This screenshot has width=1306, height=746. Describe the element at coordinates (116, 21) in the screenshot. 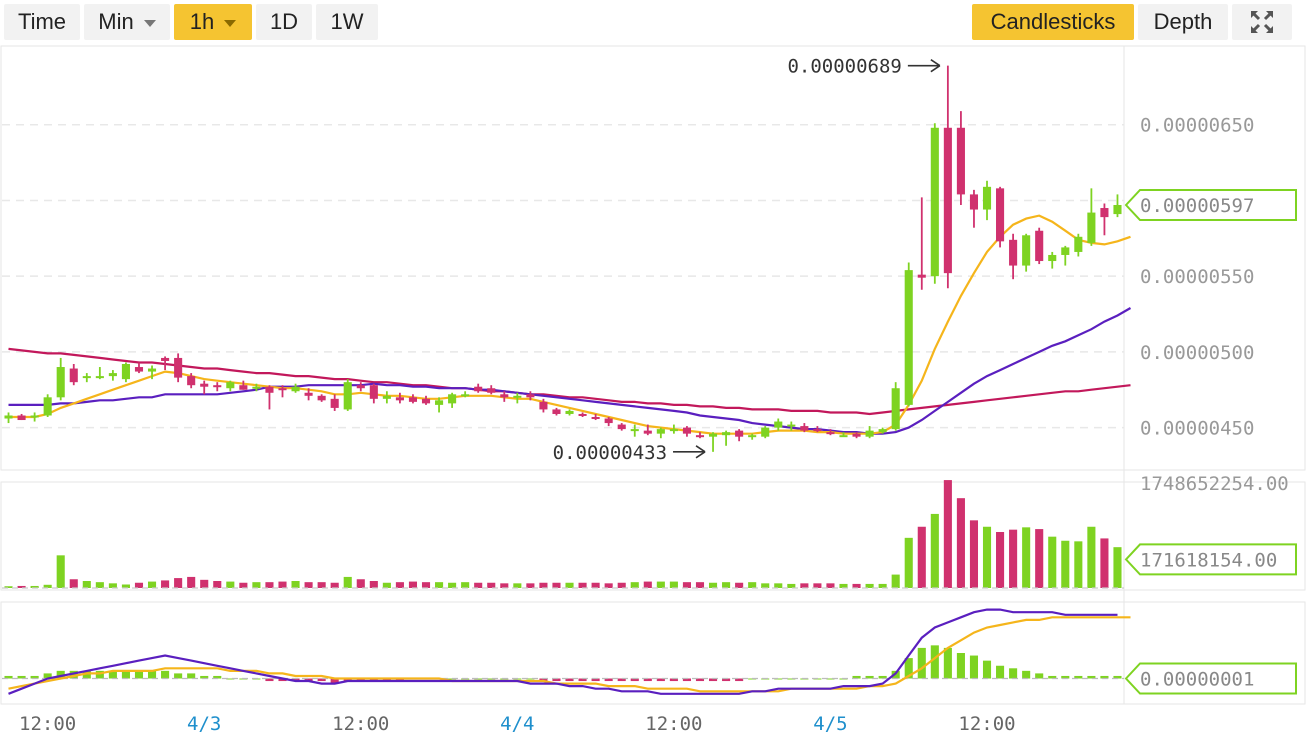

I see `min-label: Min` at that location.